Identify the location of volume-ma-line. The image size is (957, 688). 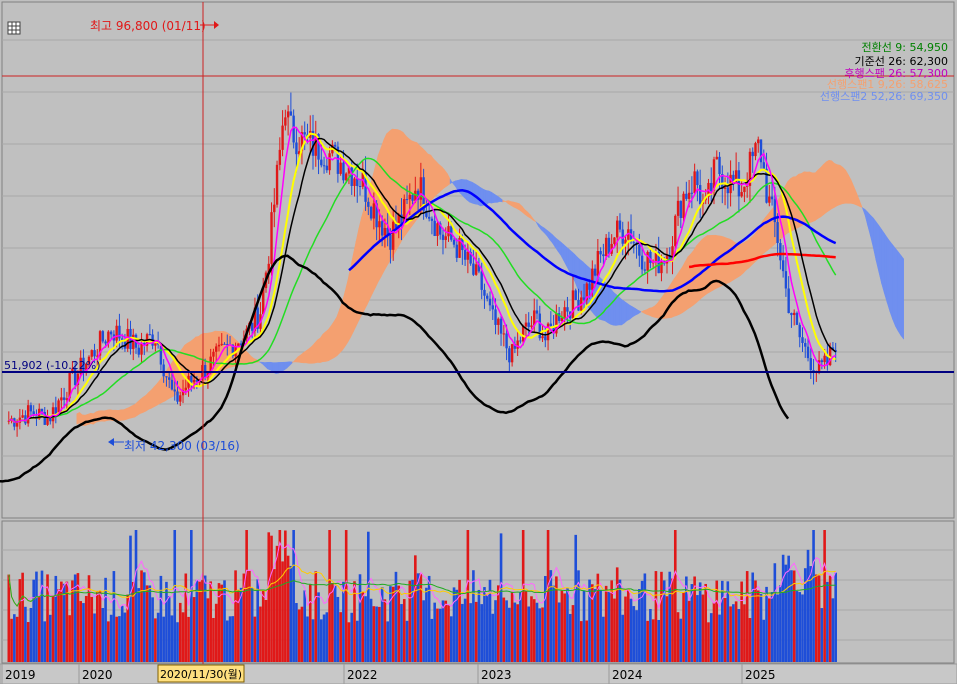
(422, 591).